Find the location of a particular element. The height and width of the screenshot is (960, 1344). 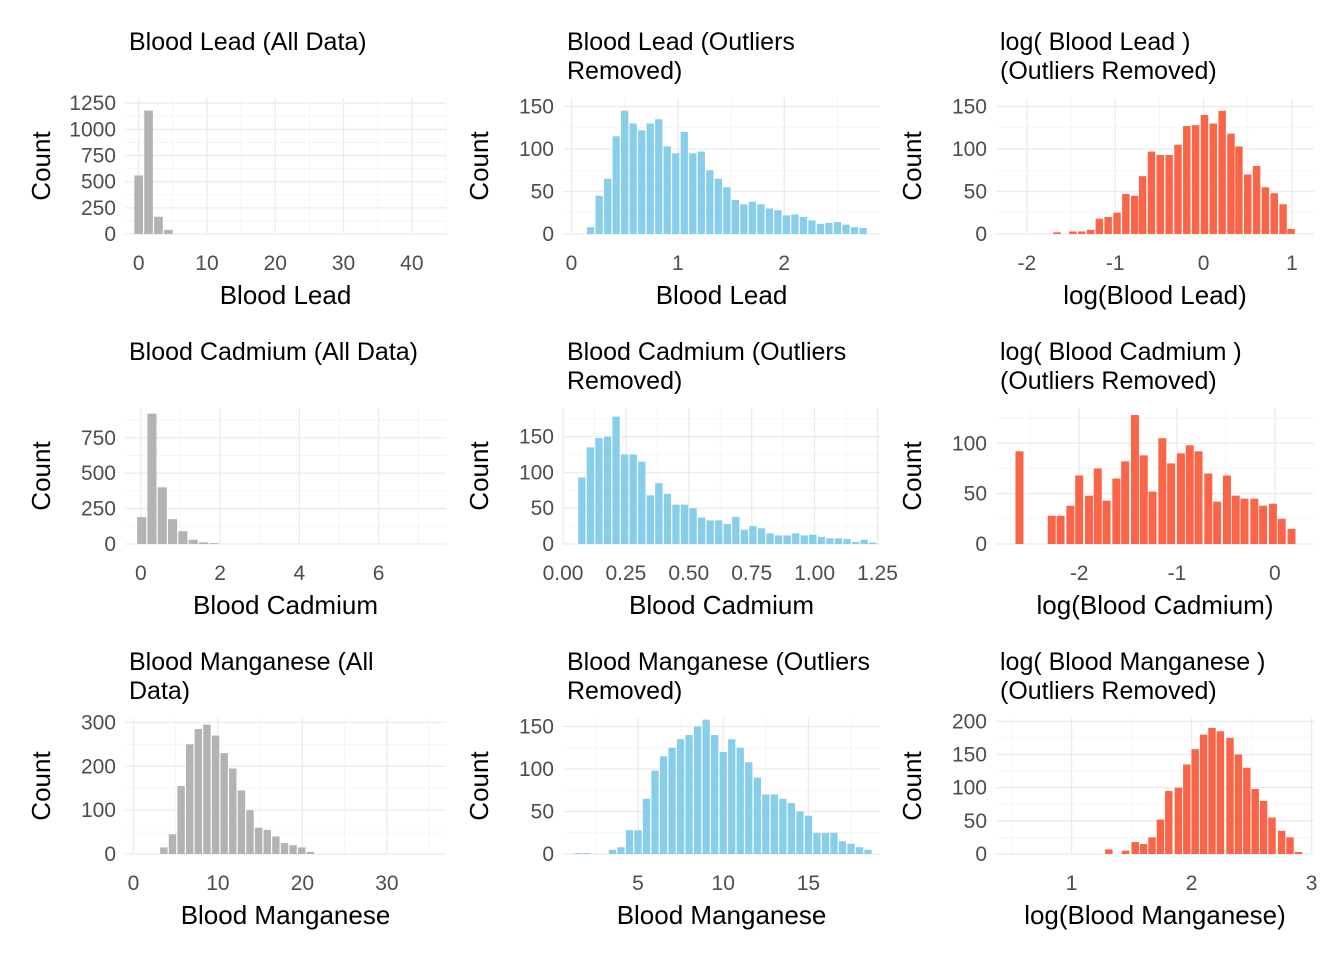

y-tick-label: 1000 is located at coordinates (92, 129).